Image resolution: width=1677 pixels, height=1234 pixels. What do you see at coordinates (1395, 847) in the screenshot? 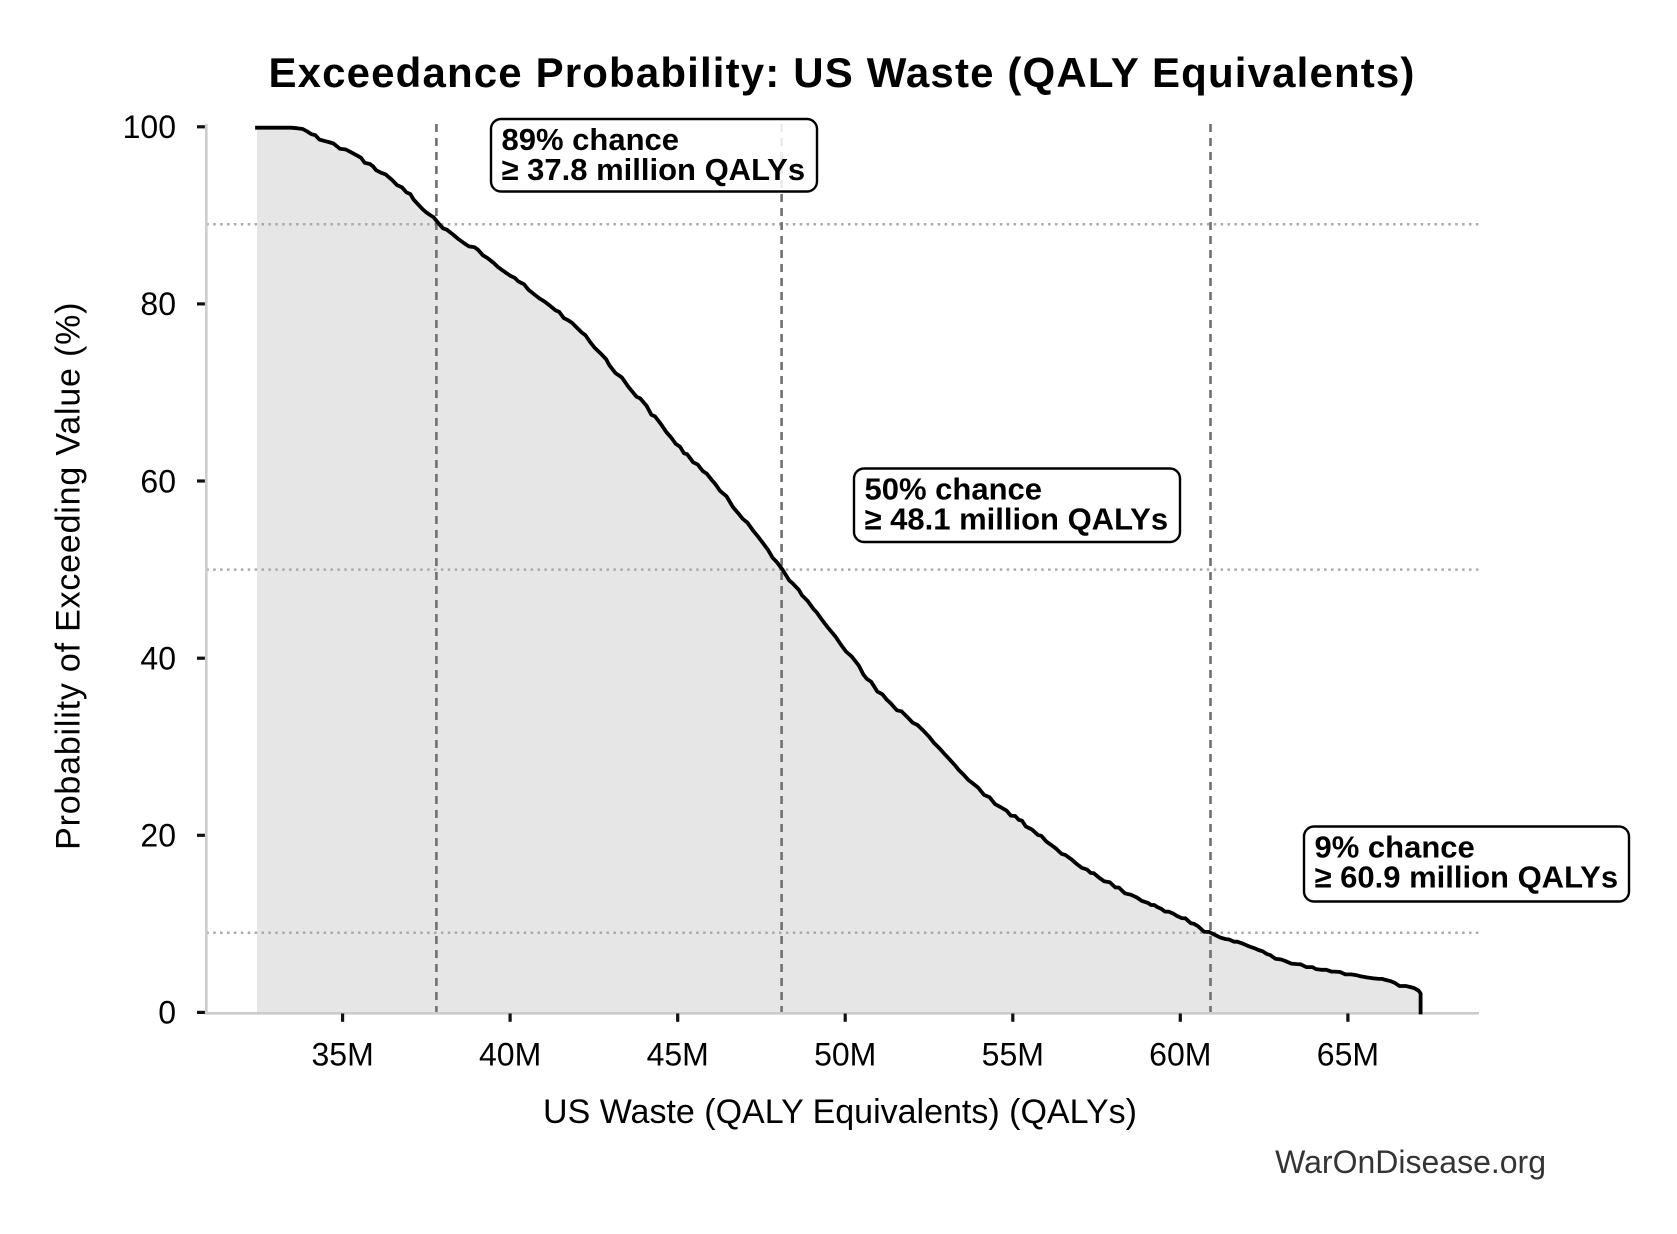
I see `svg-text: 9% chance` at bounding box center [1395, 847].